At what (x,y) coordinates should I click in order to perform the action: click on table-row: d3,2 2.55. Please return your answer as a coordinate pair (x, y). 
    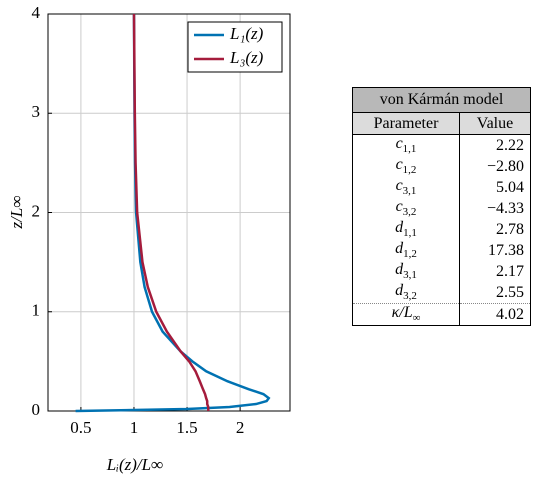
    Looking at the image, I should click on (441, 293).